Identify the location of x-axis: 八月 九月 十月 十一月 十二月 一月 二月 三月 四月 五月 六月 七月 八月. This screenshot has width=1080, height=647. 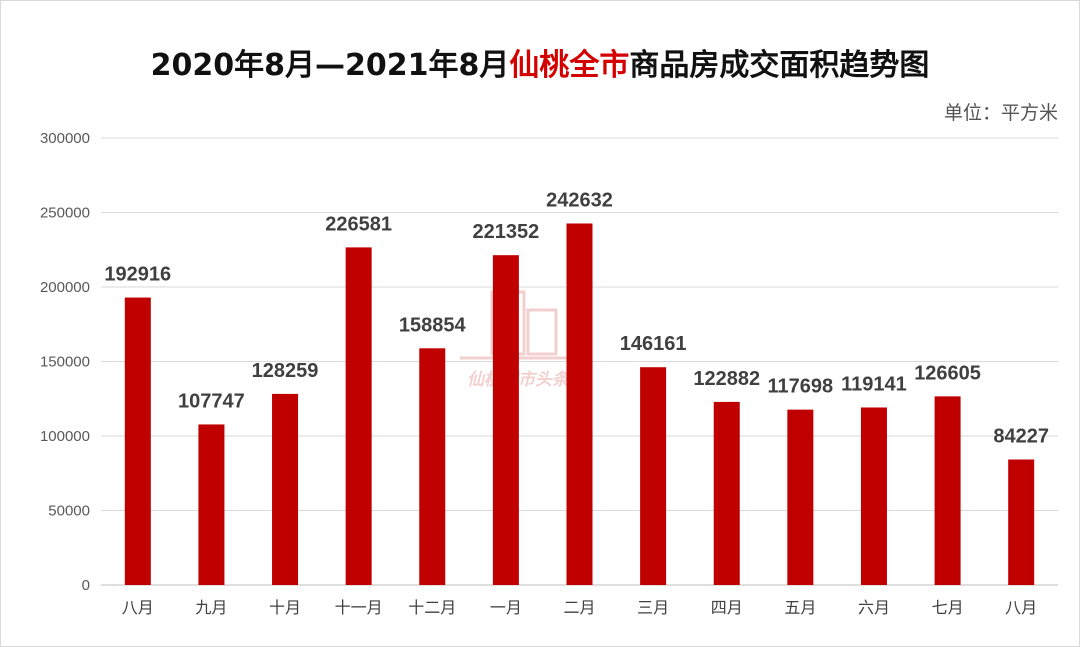
(579, 607).